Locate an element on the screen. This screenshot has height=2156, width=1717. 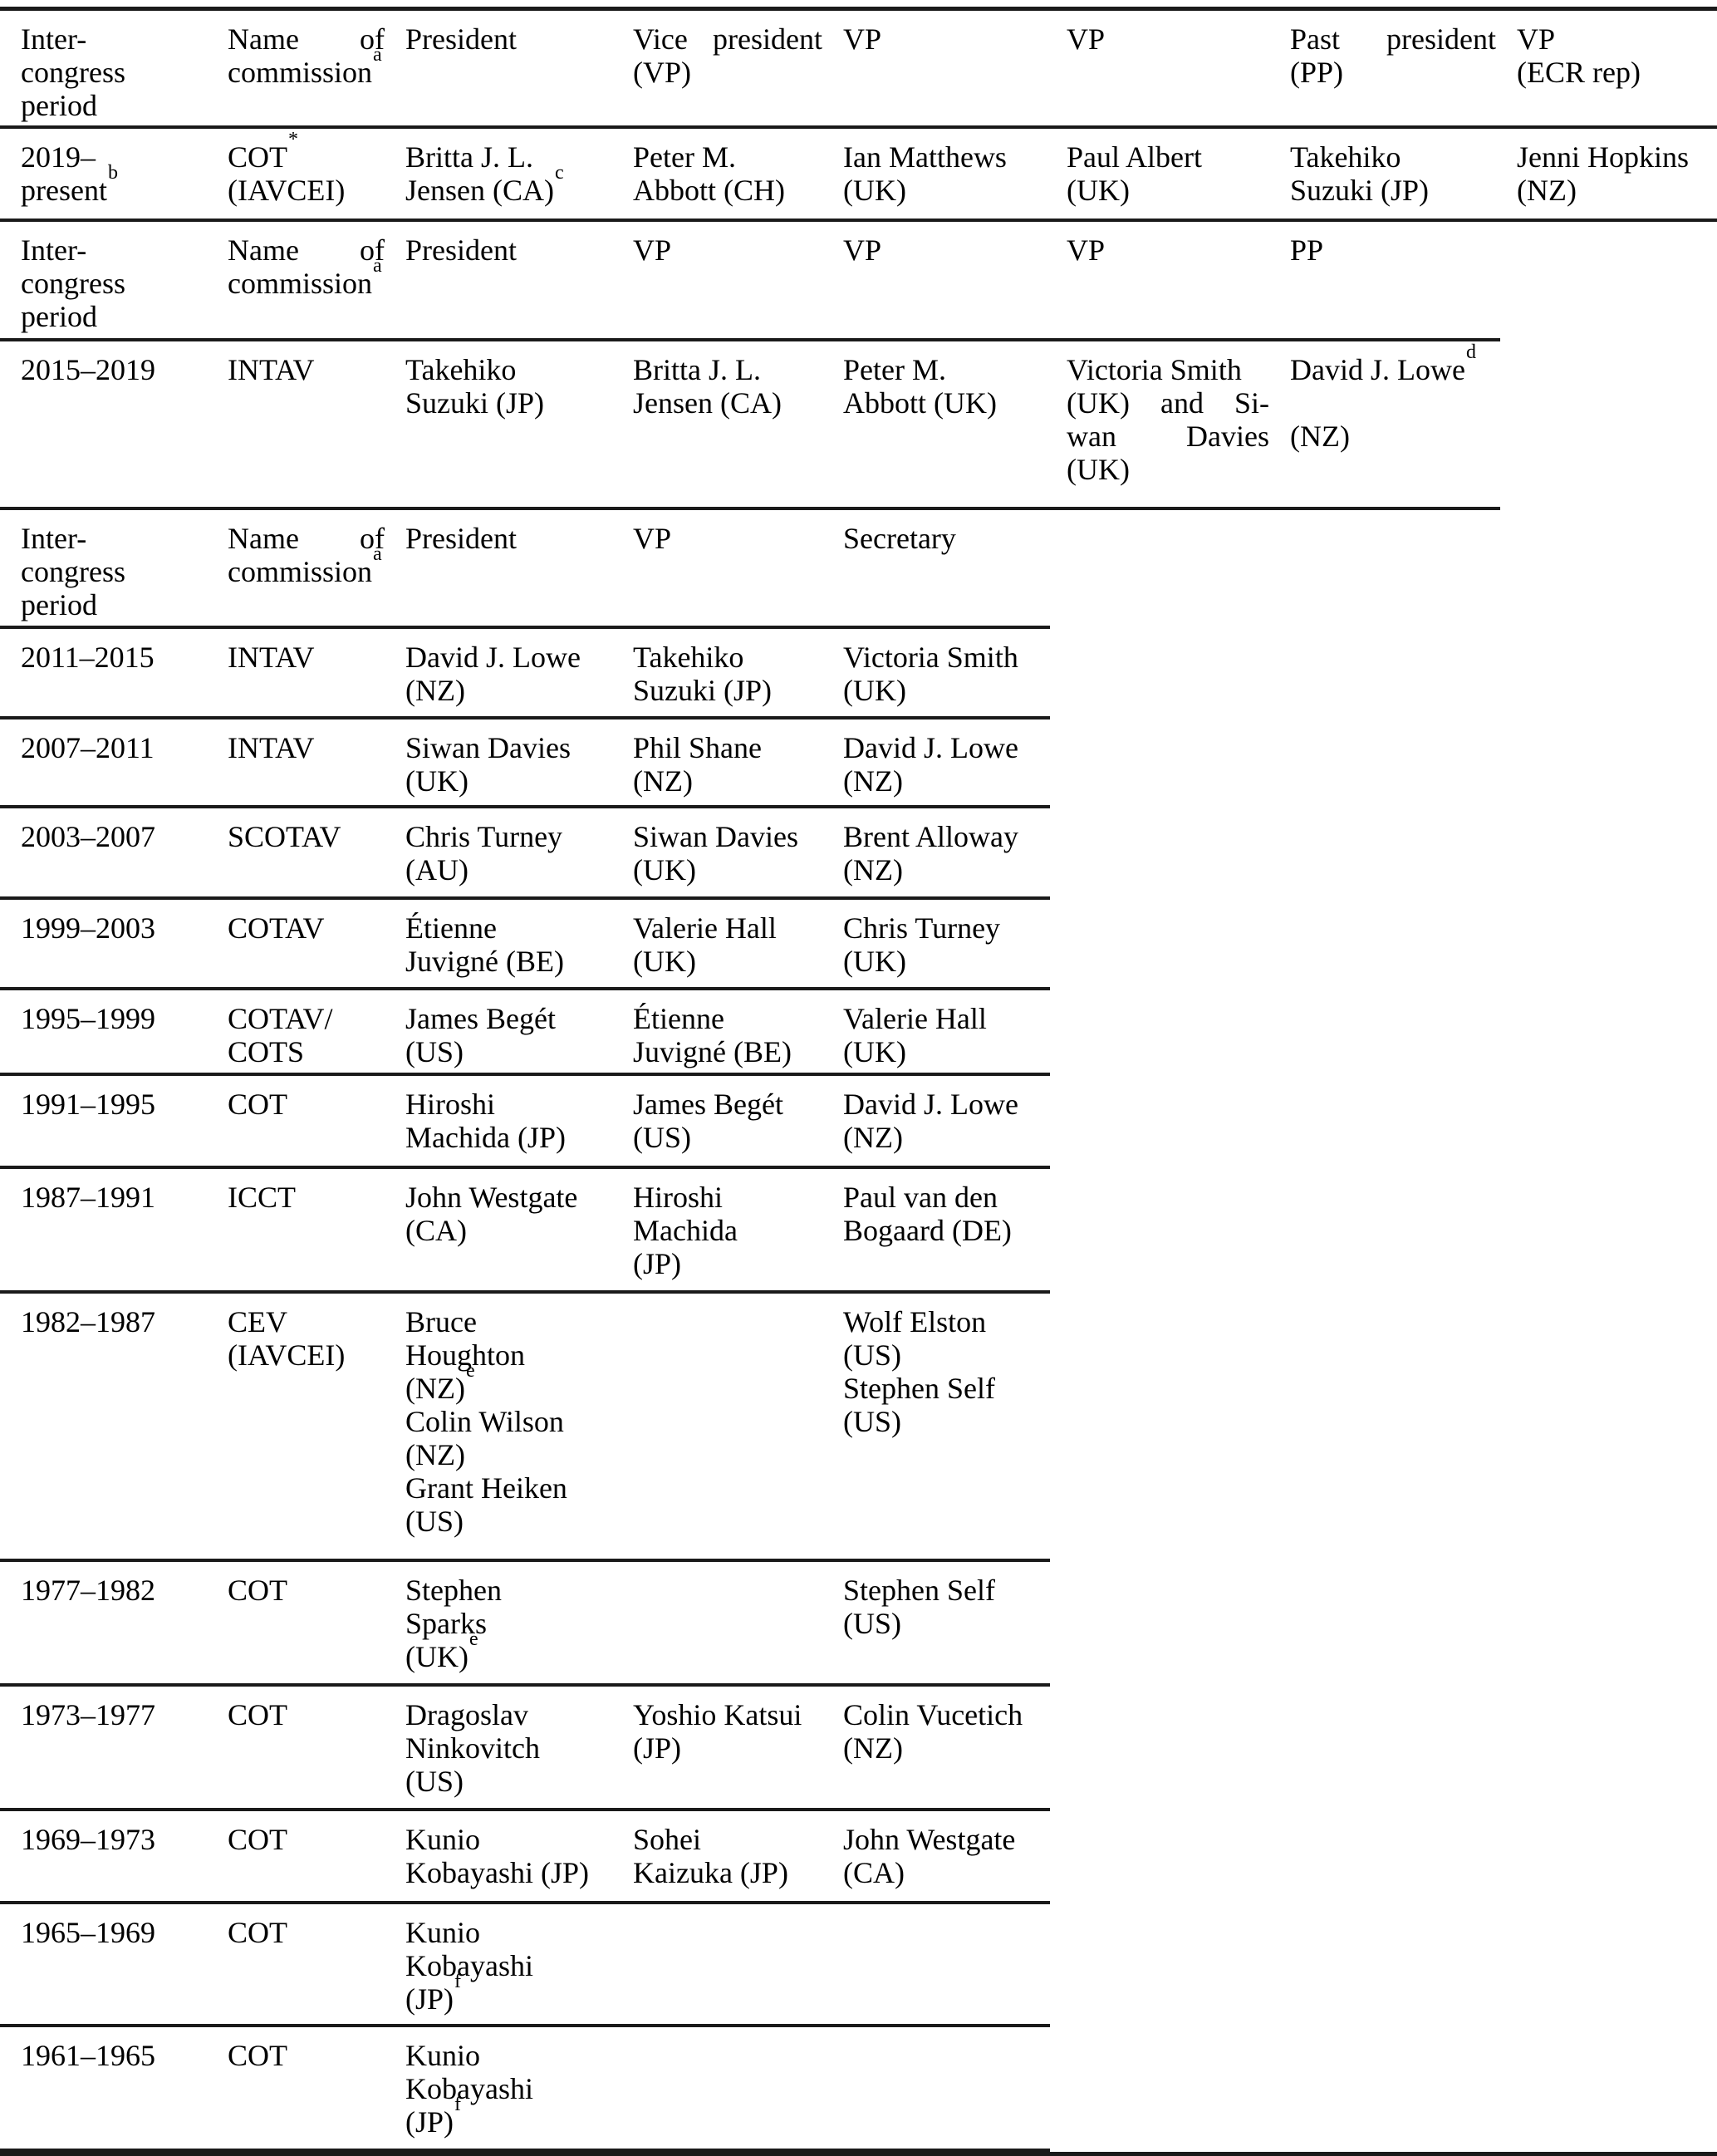
cell-col5 is located at coordinates (936, 1966).